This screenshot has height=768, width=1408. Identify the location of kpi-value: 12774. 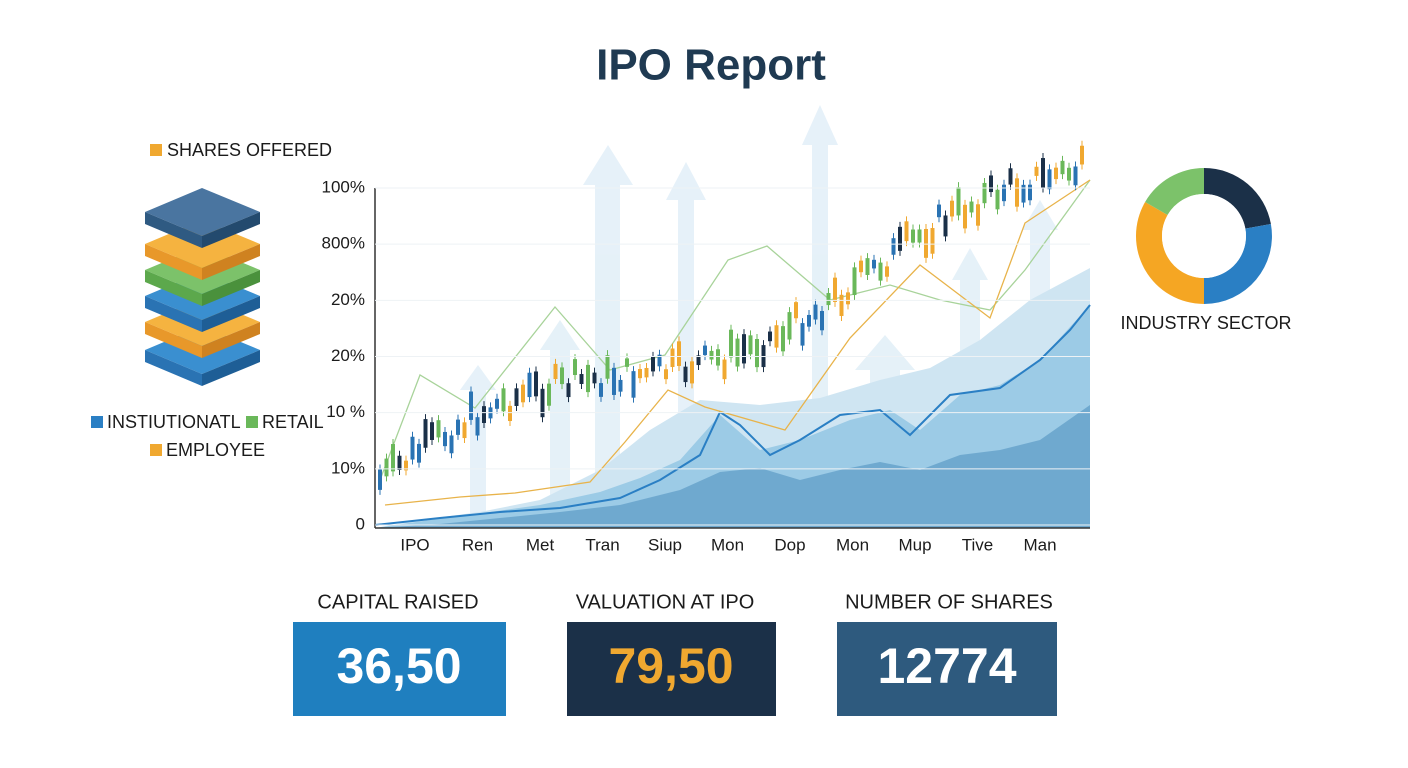
(946, 666).